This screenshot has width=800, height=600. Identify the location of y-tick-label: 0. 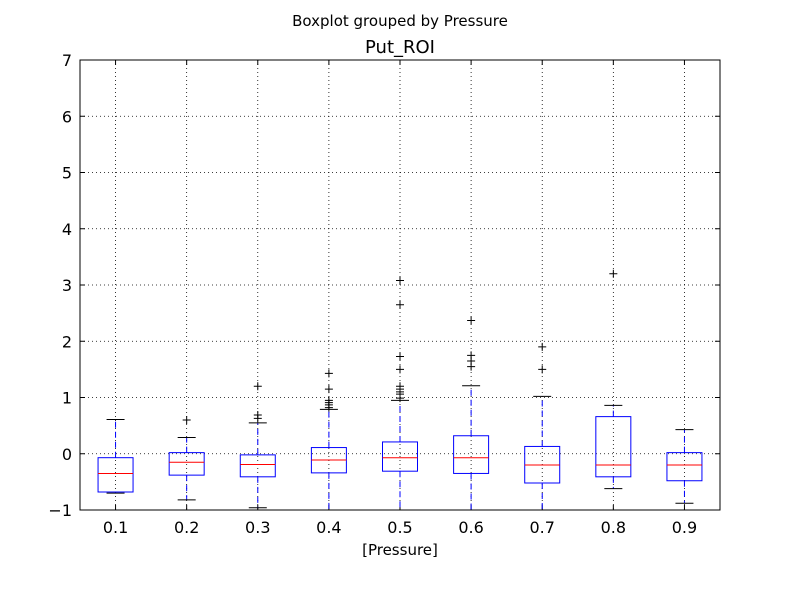
(67, 454).